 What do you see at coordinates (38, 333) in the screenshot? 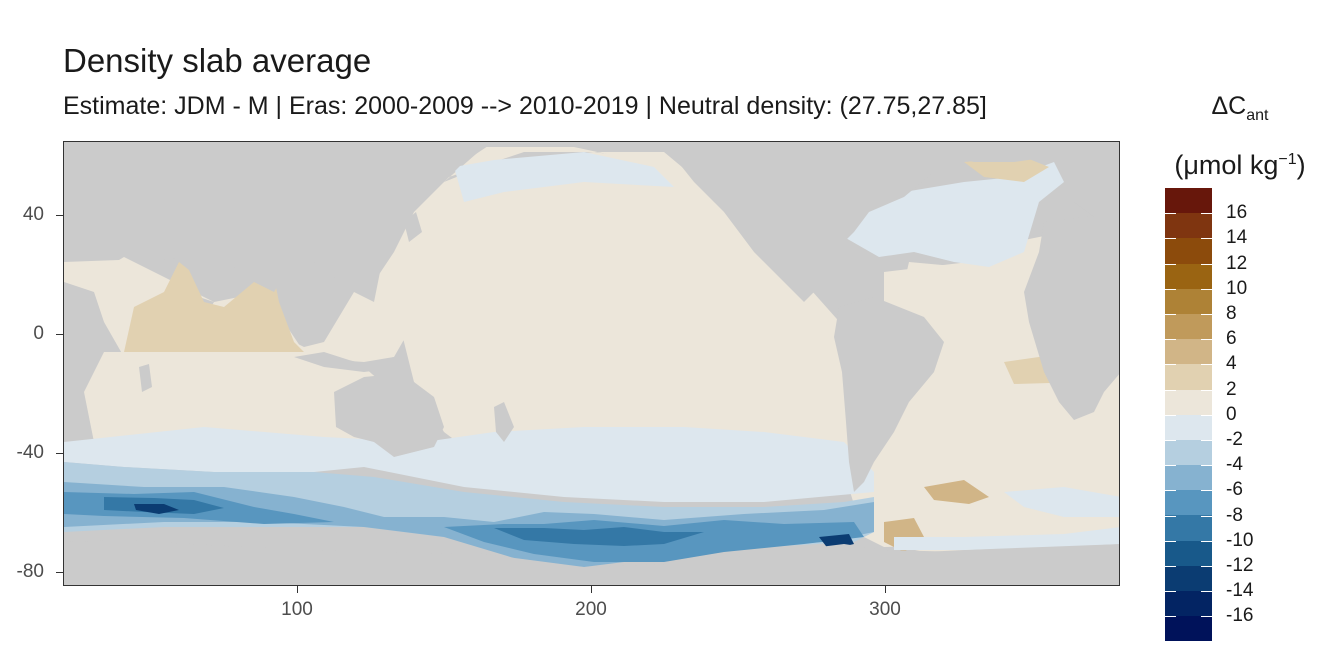
I see `y-tick-label: 0` at bounding box center [38, 333].